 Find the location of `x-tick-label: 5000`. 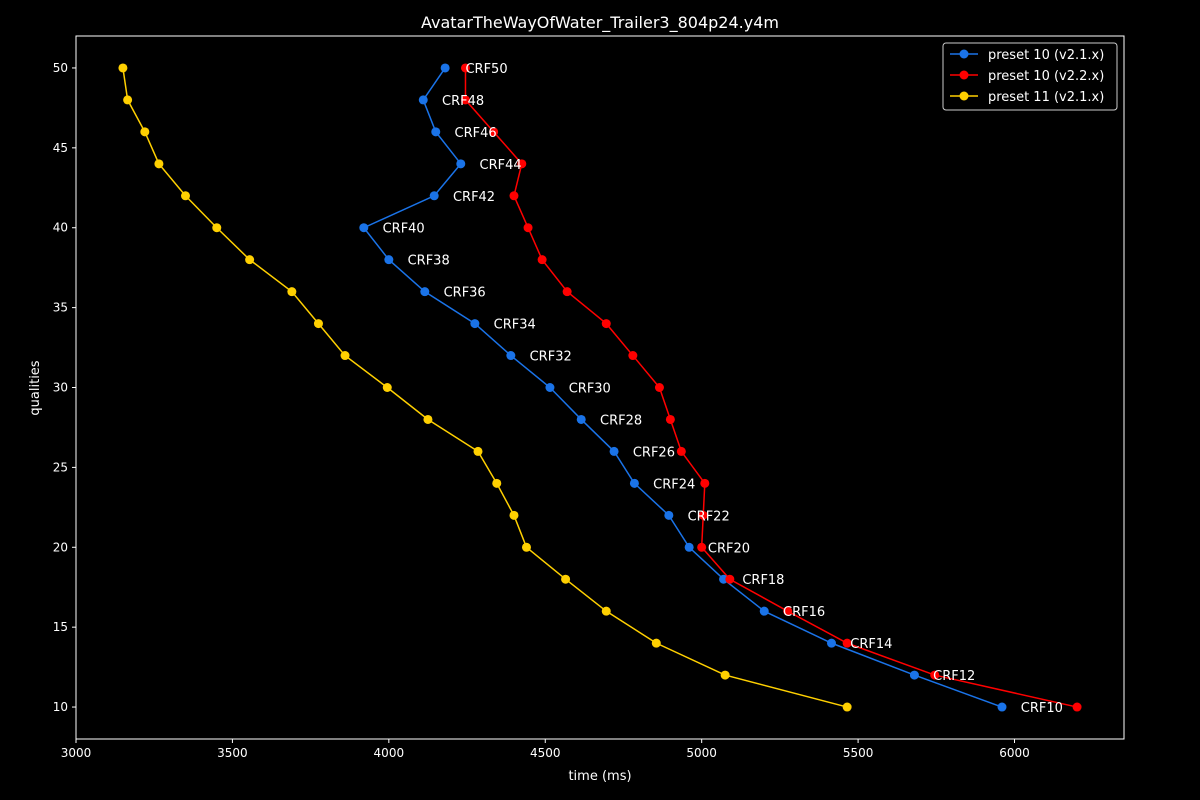

x-tick-label: 5000 is located at coordinates (701, 753).